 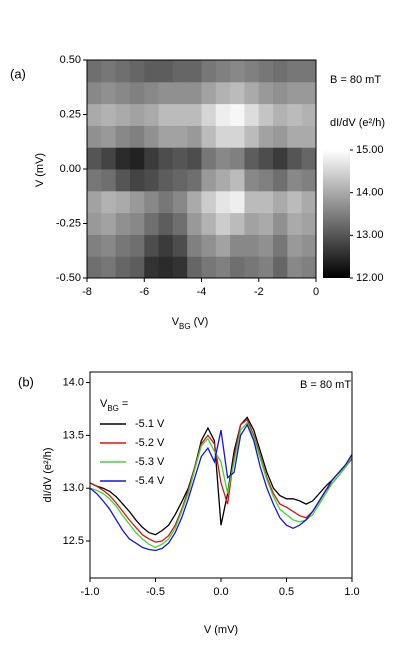 I want to click on x-tick-label: -1.0, so click(x=90, y=592).